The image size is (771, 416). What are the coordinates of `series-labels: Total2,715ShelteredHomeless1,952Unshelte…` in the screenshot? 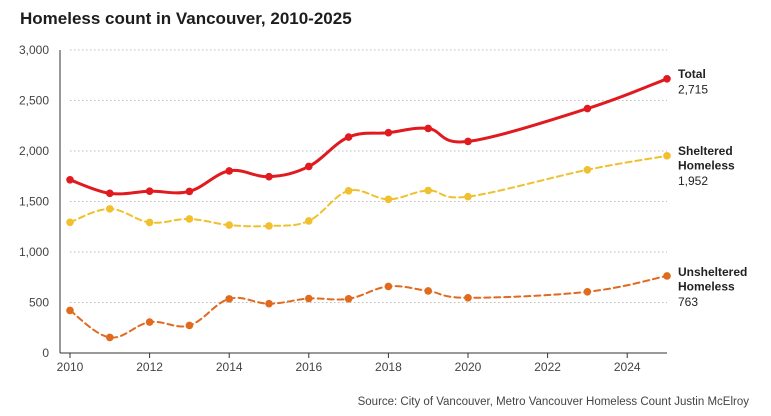 It's located at (712, 188).